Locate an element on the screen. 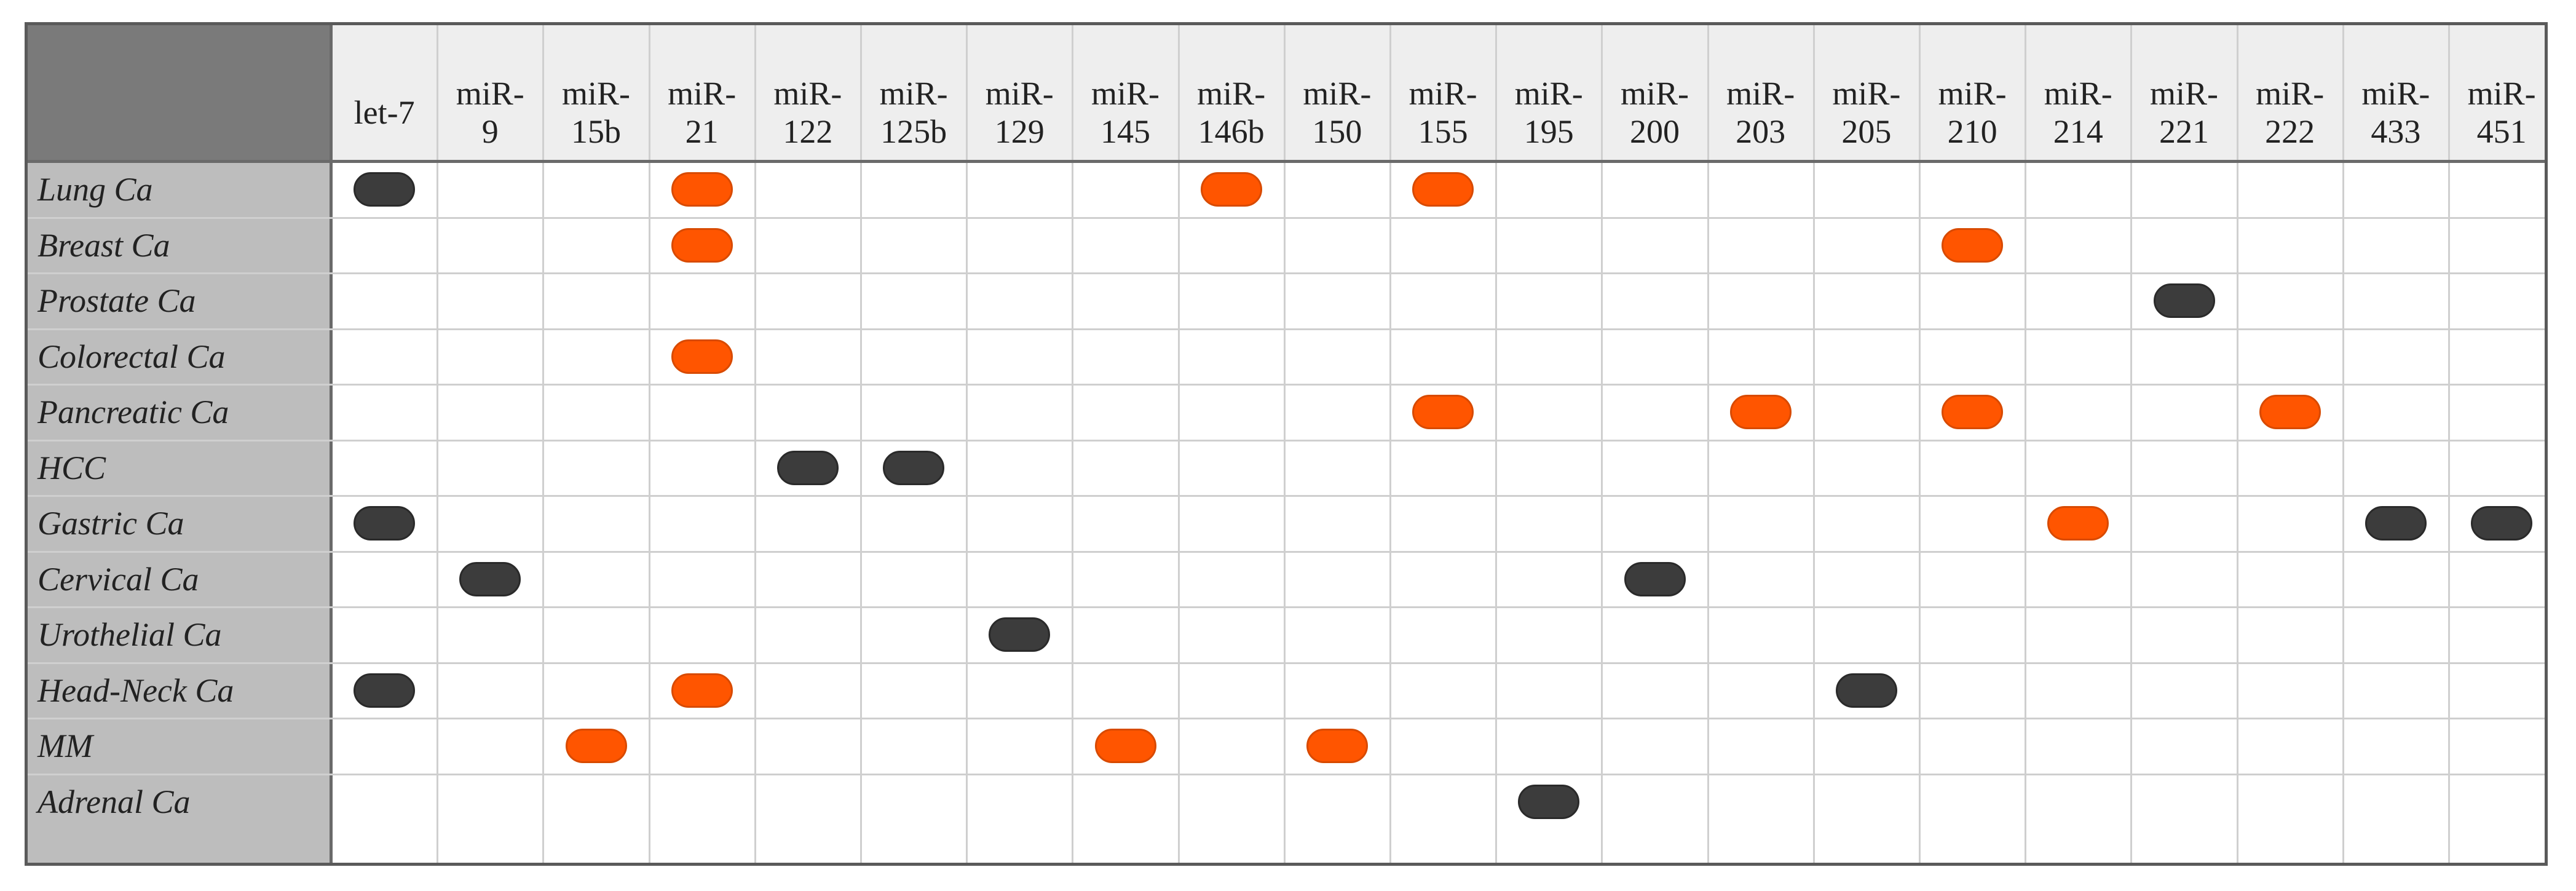 The image size is (2576, 891). column-header: let-7 is located at coordinates (384, 113).